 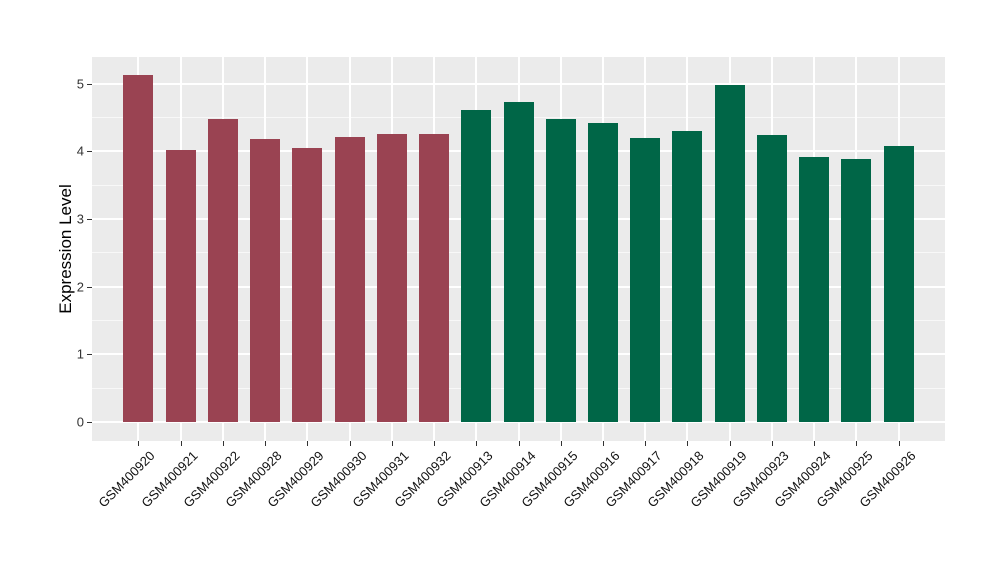 What do you see at coordinates (222, 270) in the screenshot?
I see `bar-GSM400922` at bounding box center [222, 270].